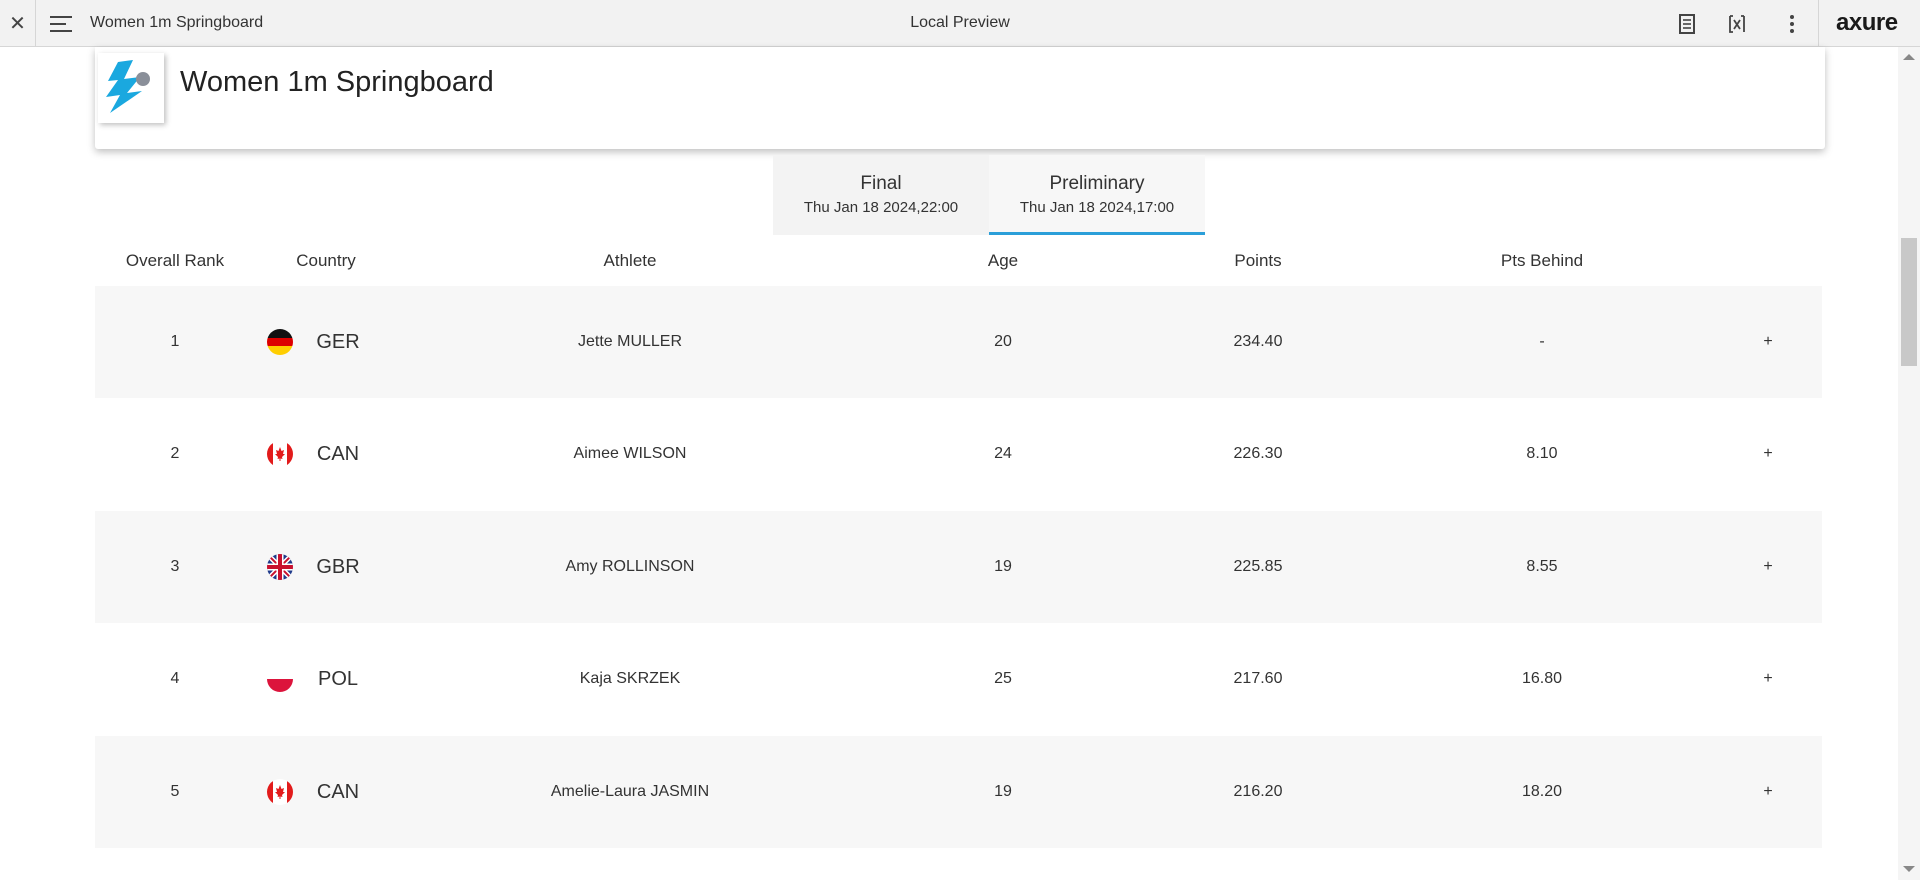 Image resolution: width=1920 pixels, height=880 pixels. Describe the element at coordinates (175, 453) in the screenshot. I see `rank-cell: 2` at that location.